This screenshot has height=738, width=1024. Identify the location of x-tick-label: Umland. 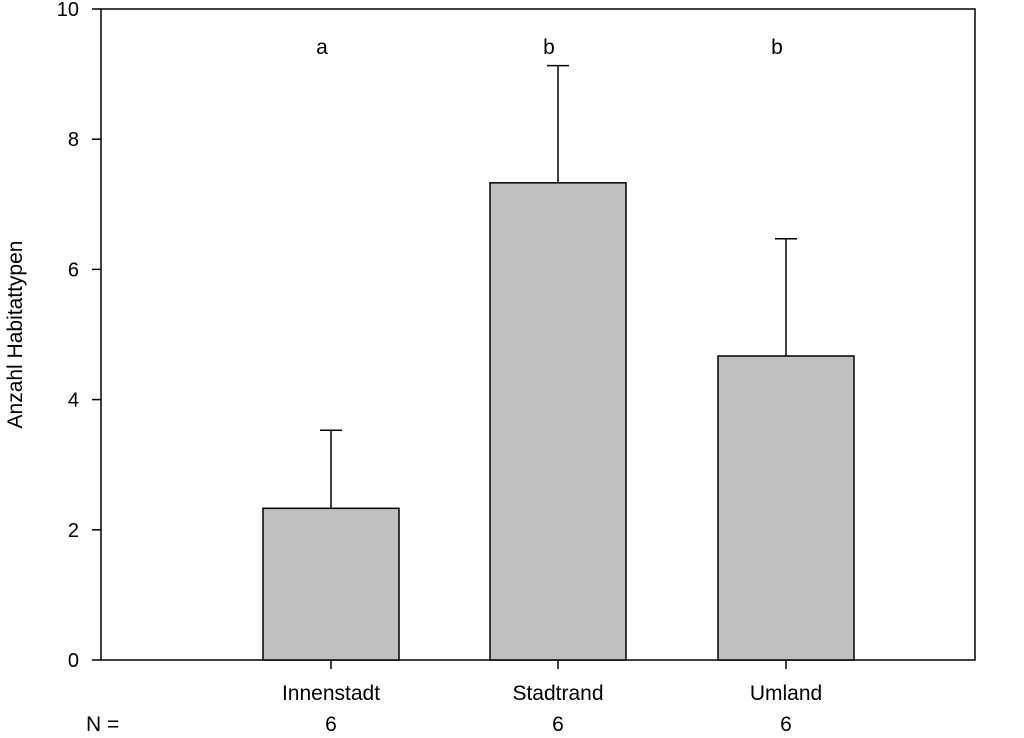
(786, 693).